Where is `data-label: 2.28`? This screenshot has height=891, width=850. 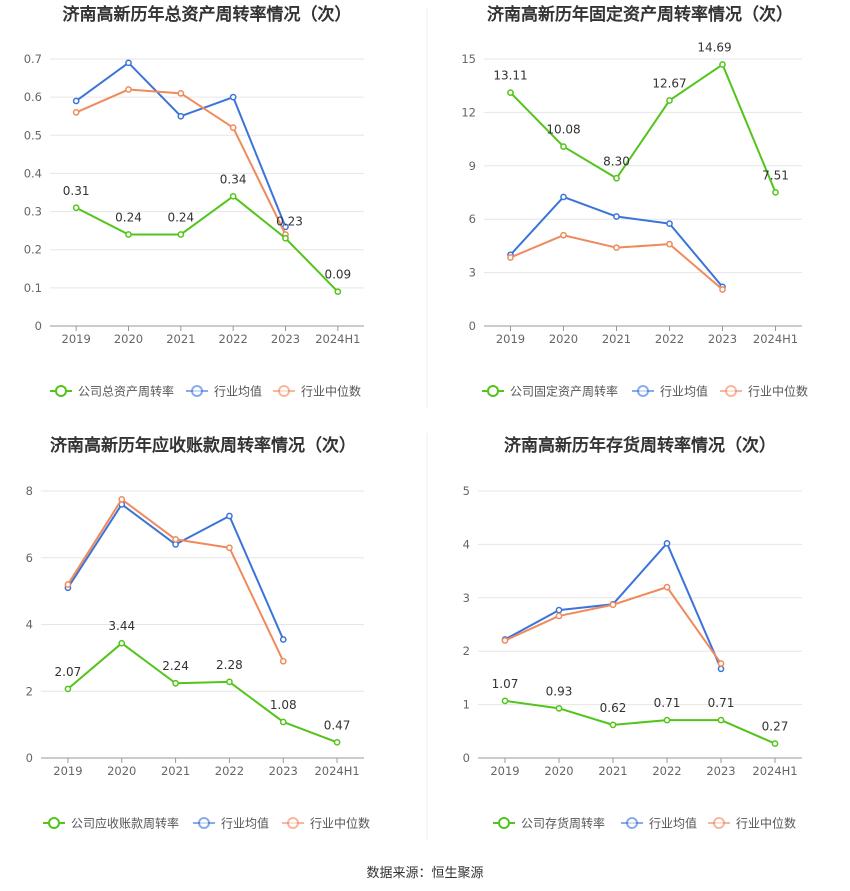 data-label: 2.28 is located at coordinates (229, 665).